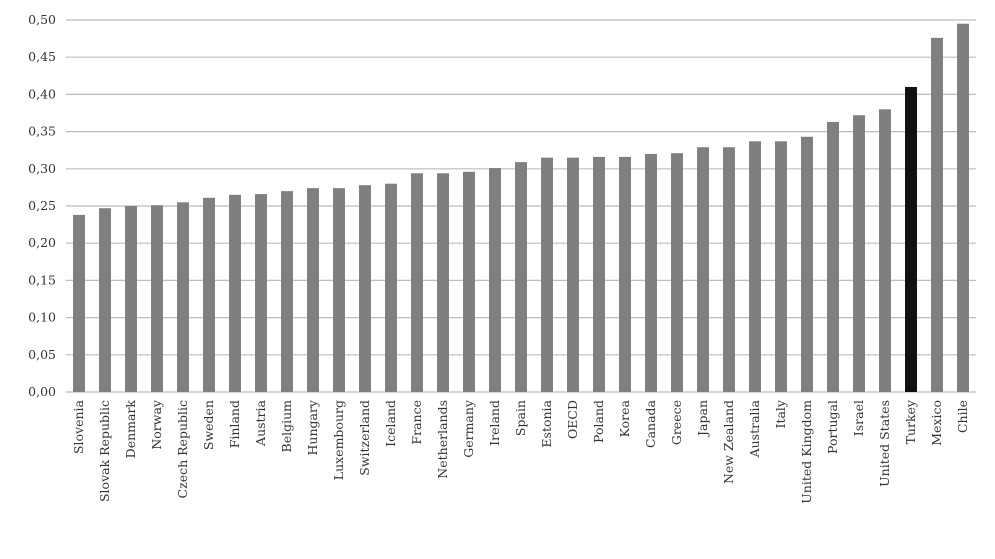 This screenshot has width=995, height=559. Describe the element at coordinates (442, 439) in the screenshot. I see `x-tick-label: Netherlands` at that location.